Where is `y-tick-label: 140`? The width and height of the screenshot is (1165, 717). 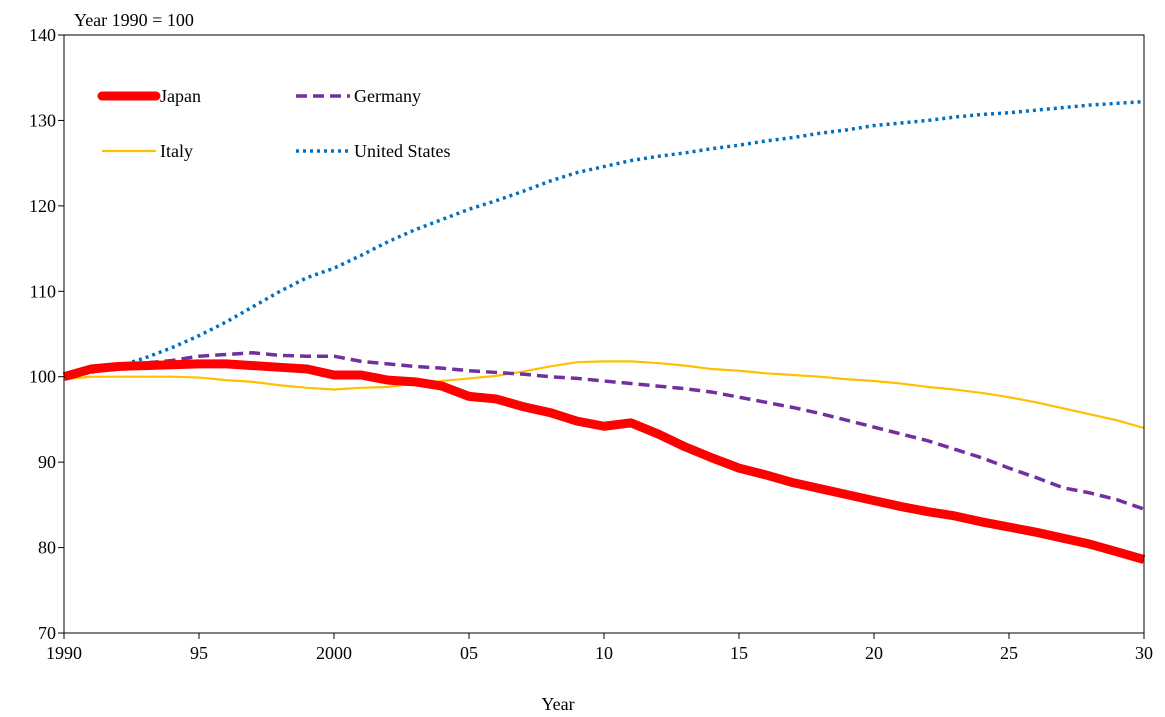 y-tick-label: 140 is located at coordinates (42, 35).